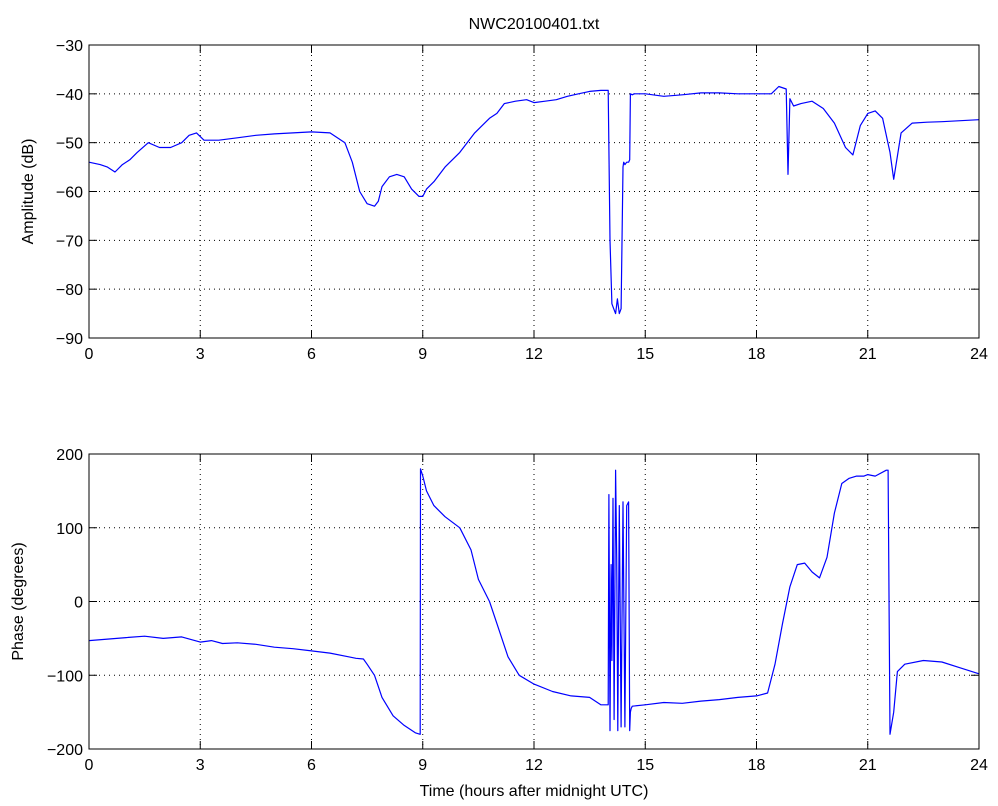 The image size is (998, 806). What do you see at coordinates (69, 339) in the screenshot?
I see `y-tick-label: −90` at bounding box center [69, 339].